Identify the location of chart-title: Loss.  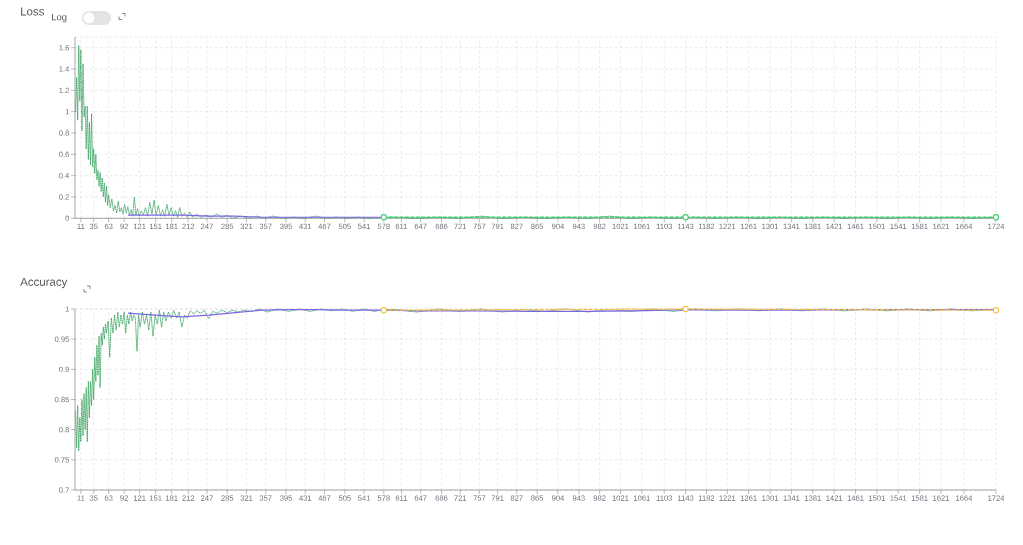
(32, 11).